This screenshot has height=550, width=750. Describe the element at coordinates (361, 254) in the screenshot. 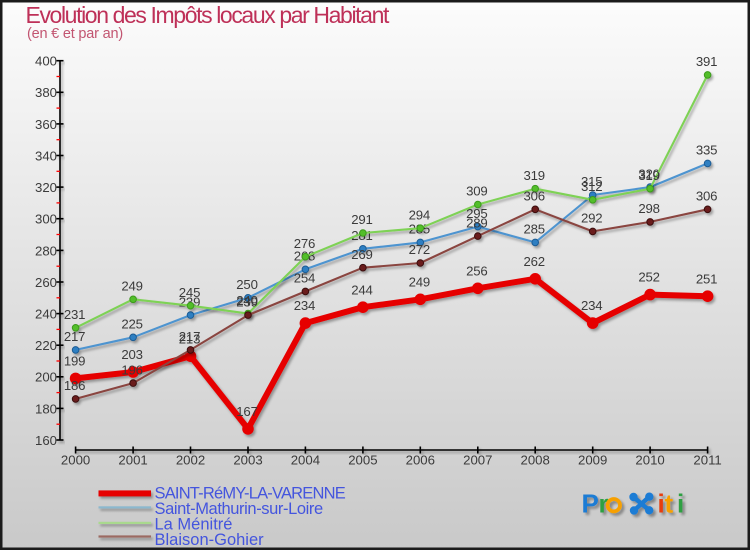

I see `svg-text: 269` at that location.